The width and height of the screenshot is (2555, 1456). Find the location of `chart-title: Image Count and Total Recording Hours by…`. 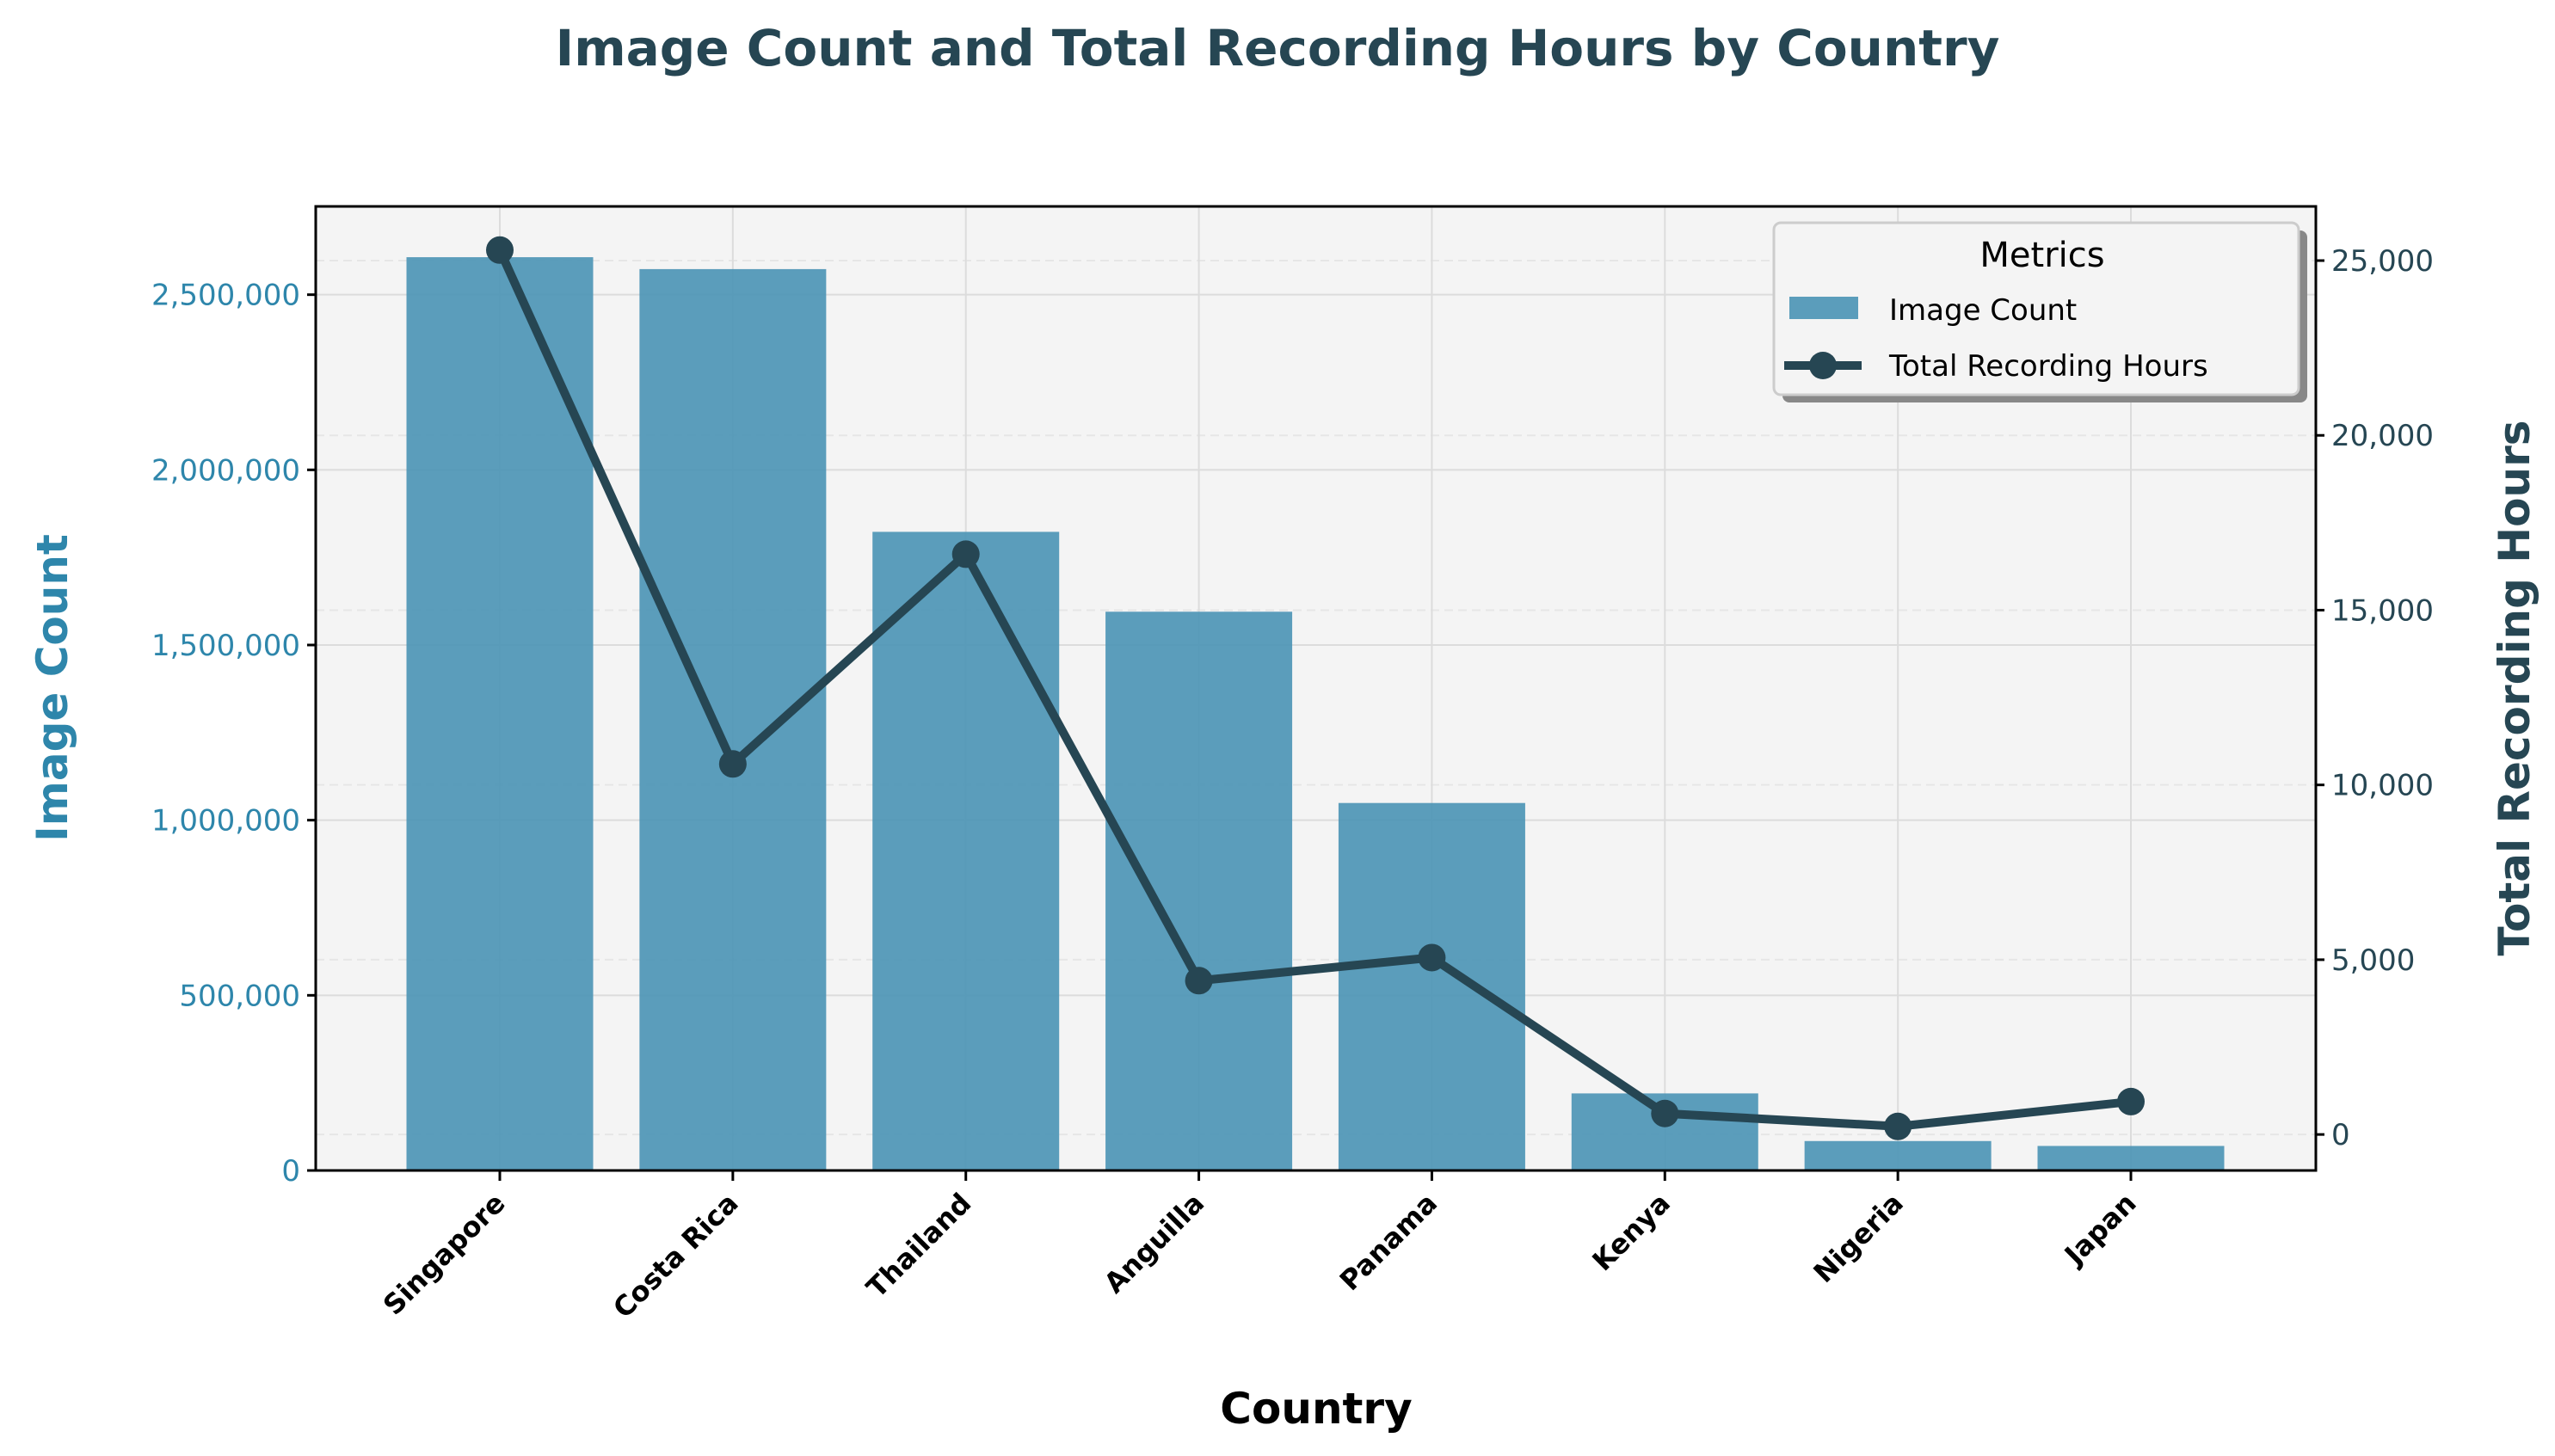

chart-title: Image Count and Total Recording Hours by… is located at coordinates (1278, 48).